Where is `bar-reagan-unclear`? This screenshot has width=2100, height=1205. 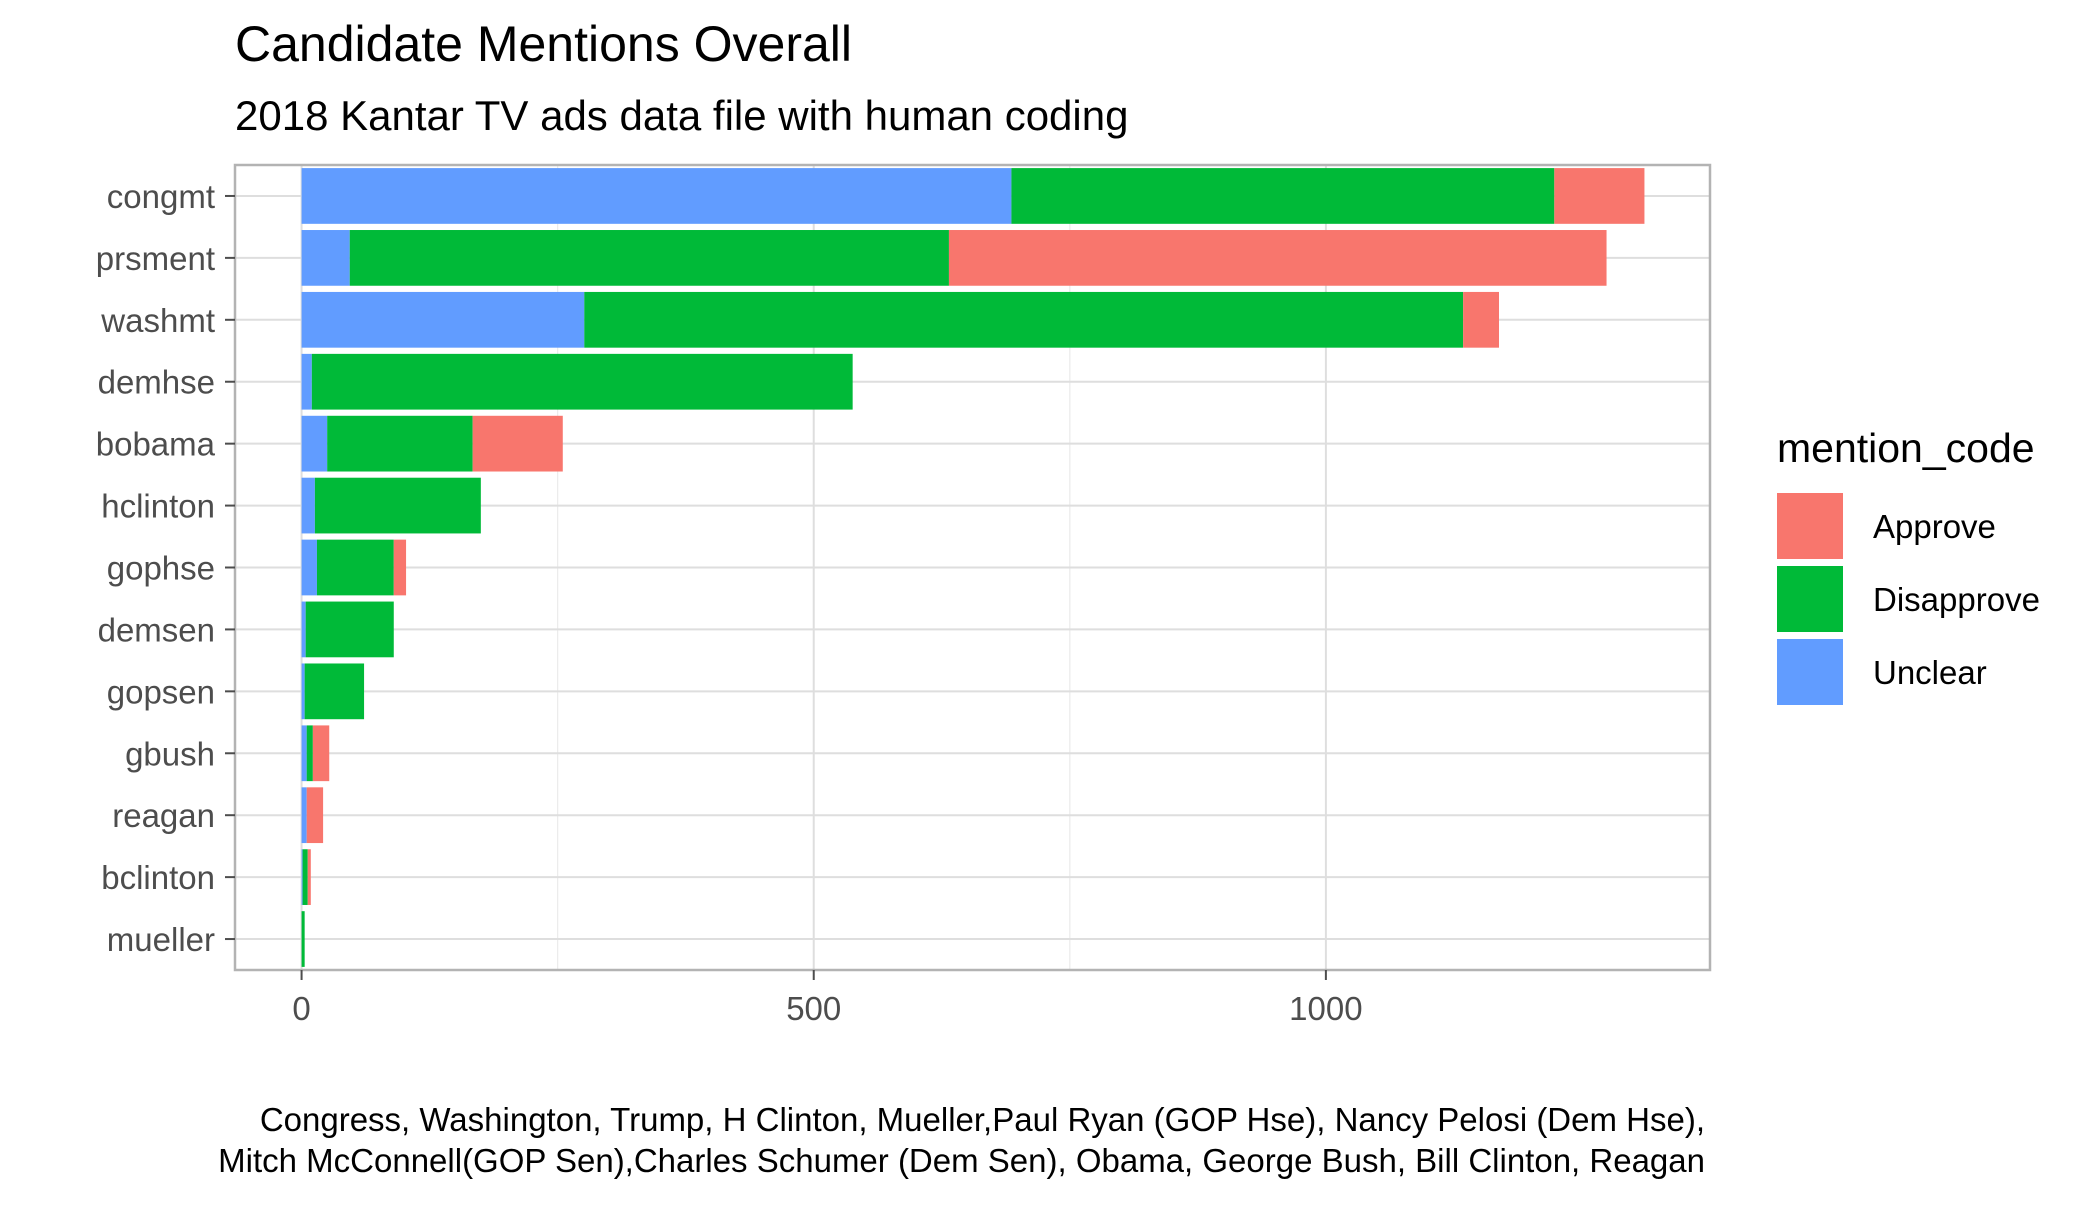 bar-reagan-unclear is located at coordinates (304, 815).